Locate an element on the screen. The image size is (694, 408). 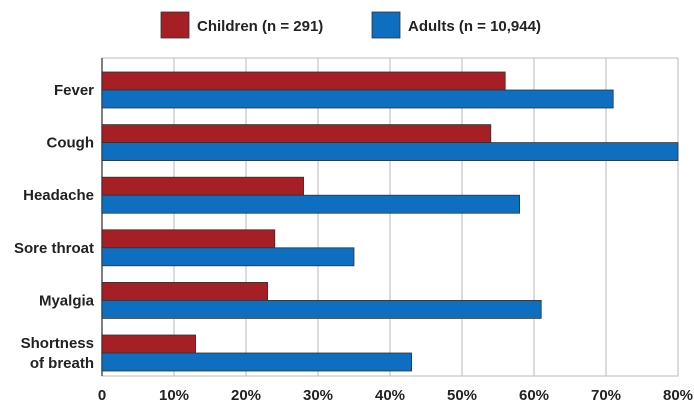
x-tick-label: 60% is located at coordinates (534, 395).